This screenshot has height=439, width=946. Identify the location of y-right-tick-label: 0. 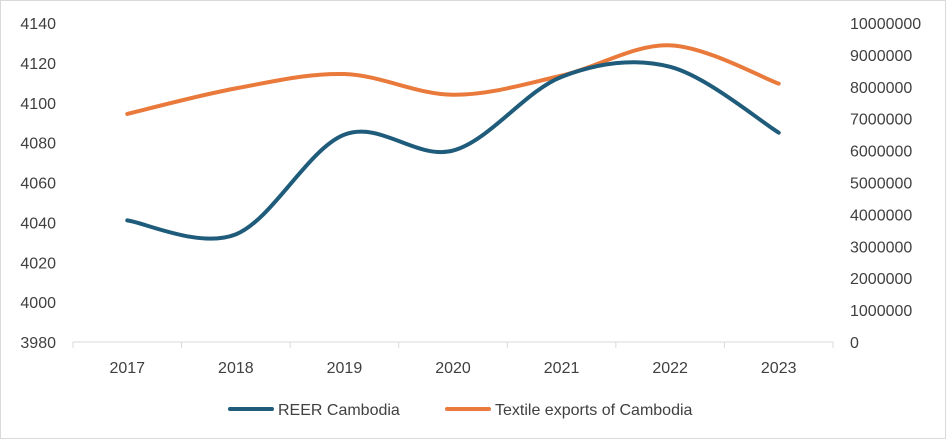
(854, 343).